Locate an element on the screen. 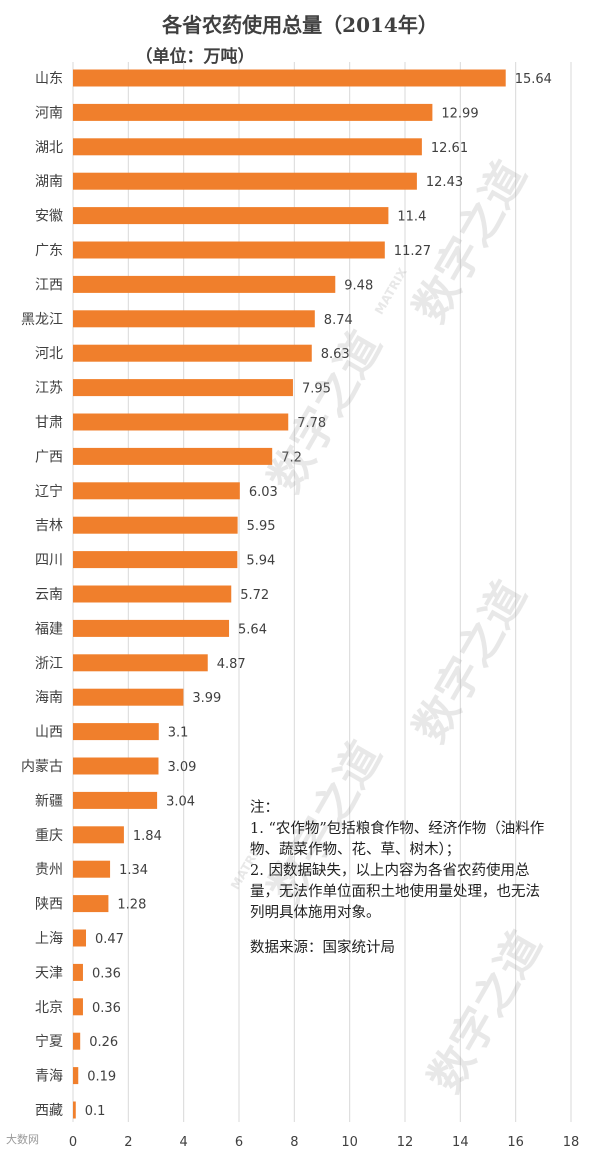 The width and height of the screenshot is (600, 1154). x-tick-label: 0 is located at coordinates (73, 1142).